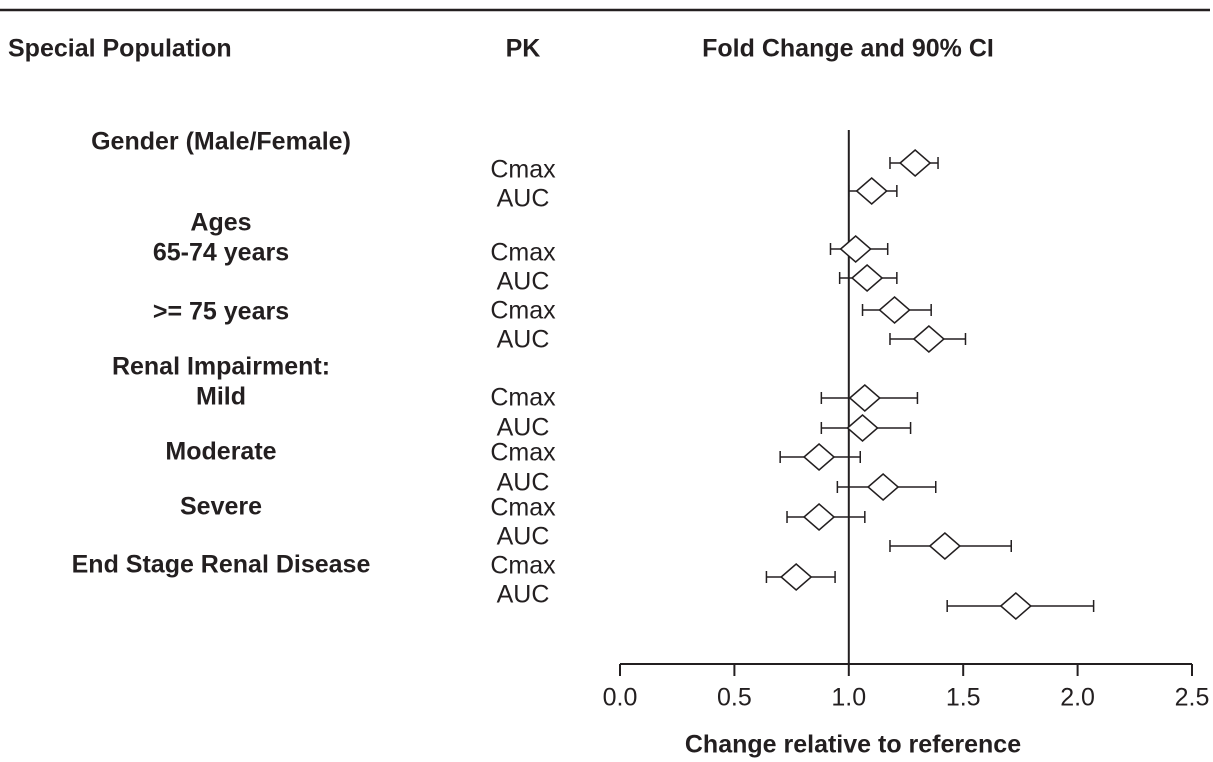 This screenshot has height=762, width=1213. Describe the element at coordinates (221, 507) in the screenshot. I see `population-label: Severe` at that location.